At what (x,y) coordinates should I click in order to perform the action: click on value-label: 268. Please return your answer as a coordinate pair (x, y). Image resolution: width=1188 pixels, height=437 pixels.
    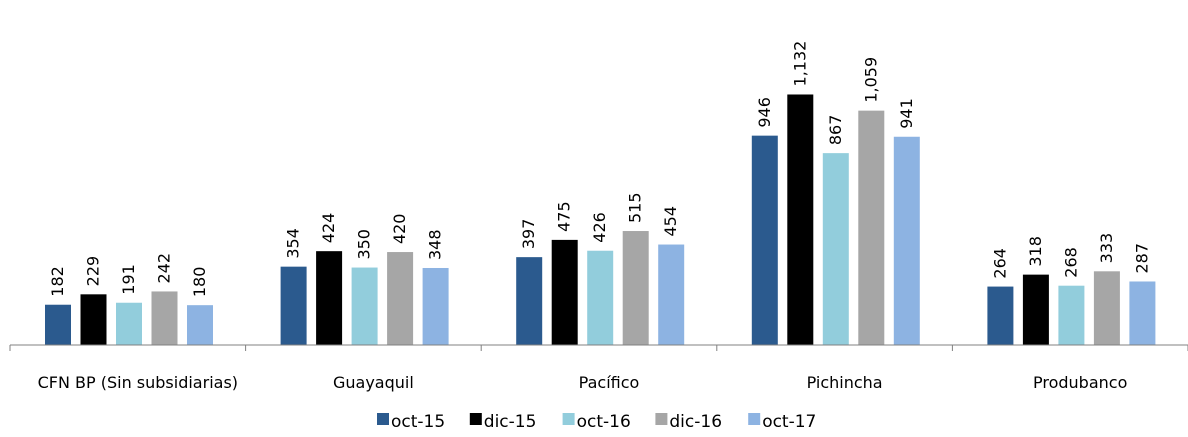
    Looking at the image, I should click on (1070, 262).